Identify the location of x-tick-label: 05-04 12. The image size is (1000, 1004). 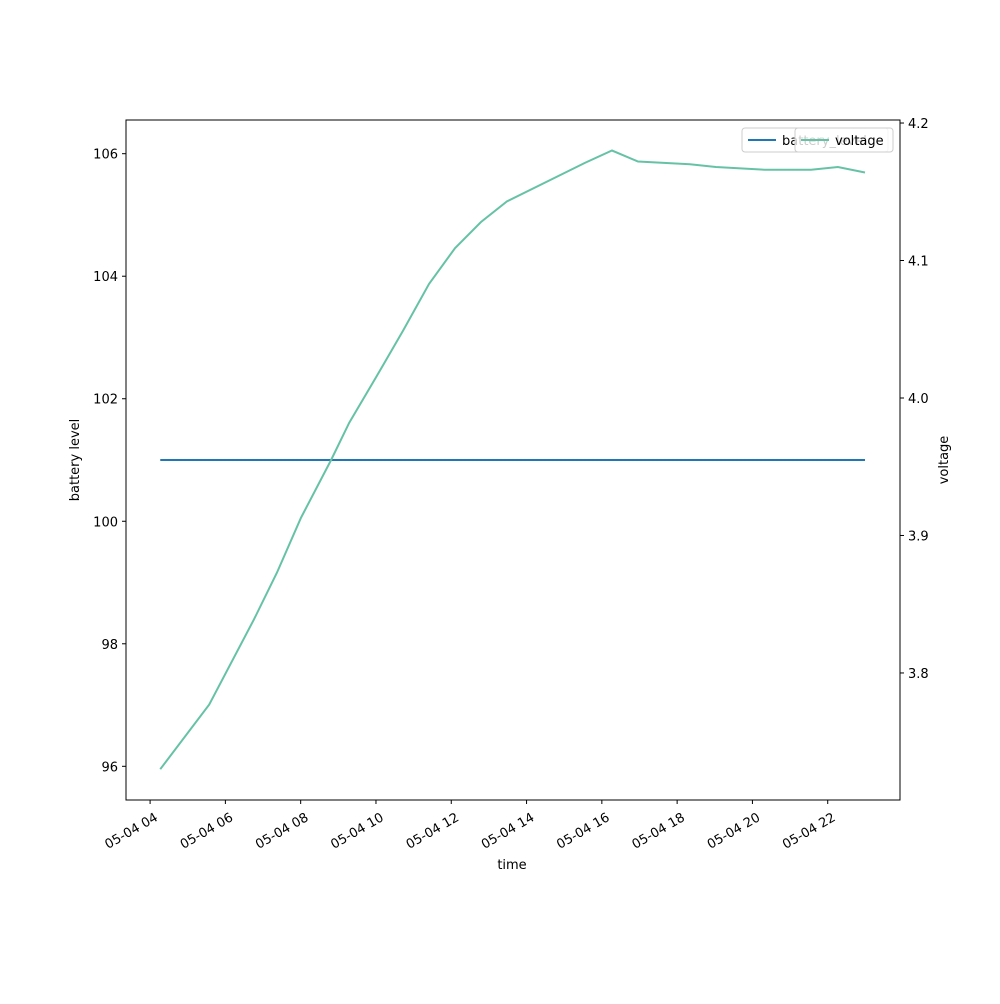
(433, 831).